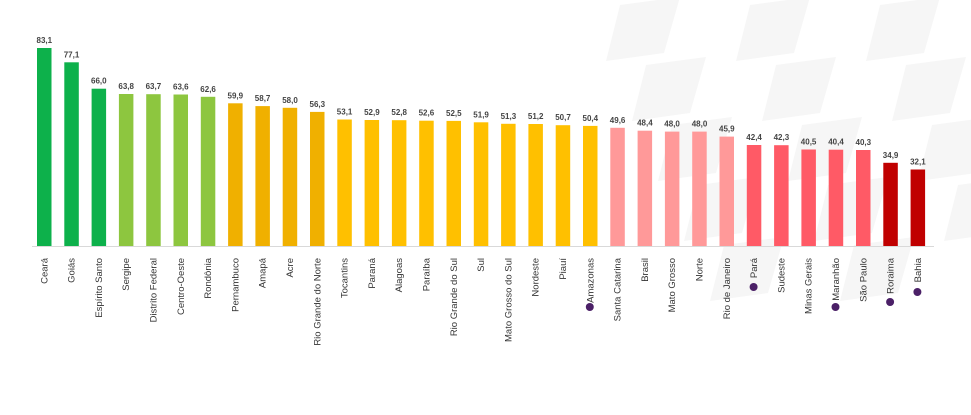  Describe the element at coordinates (399, 112) in the screenshot. I see `data-label: 52,8` at that location.